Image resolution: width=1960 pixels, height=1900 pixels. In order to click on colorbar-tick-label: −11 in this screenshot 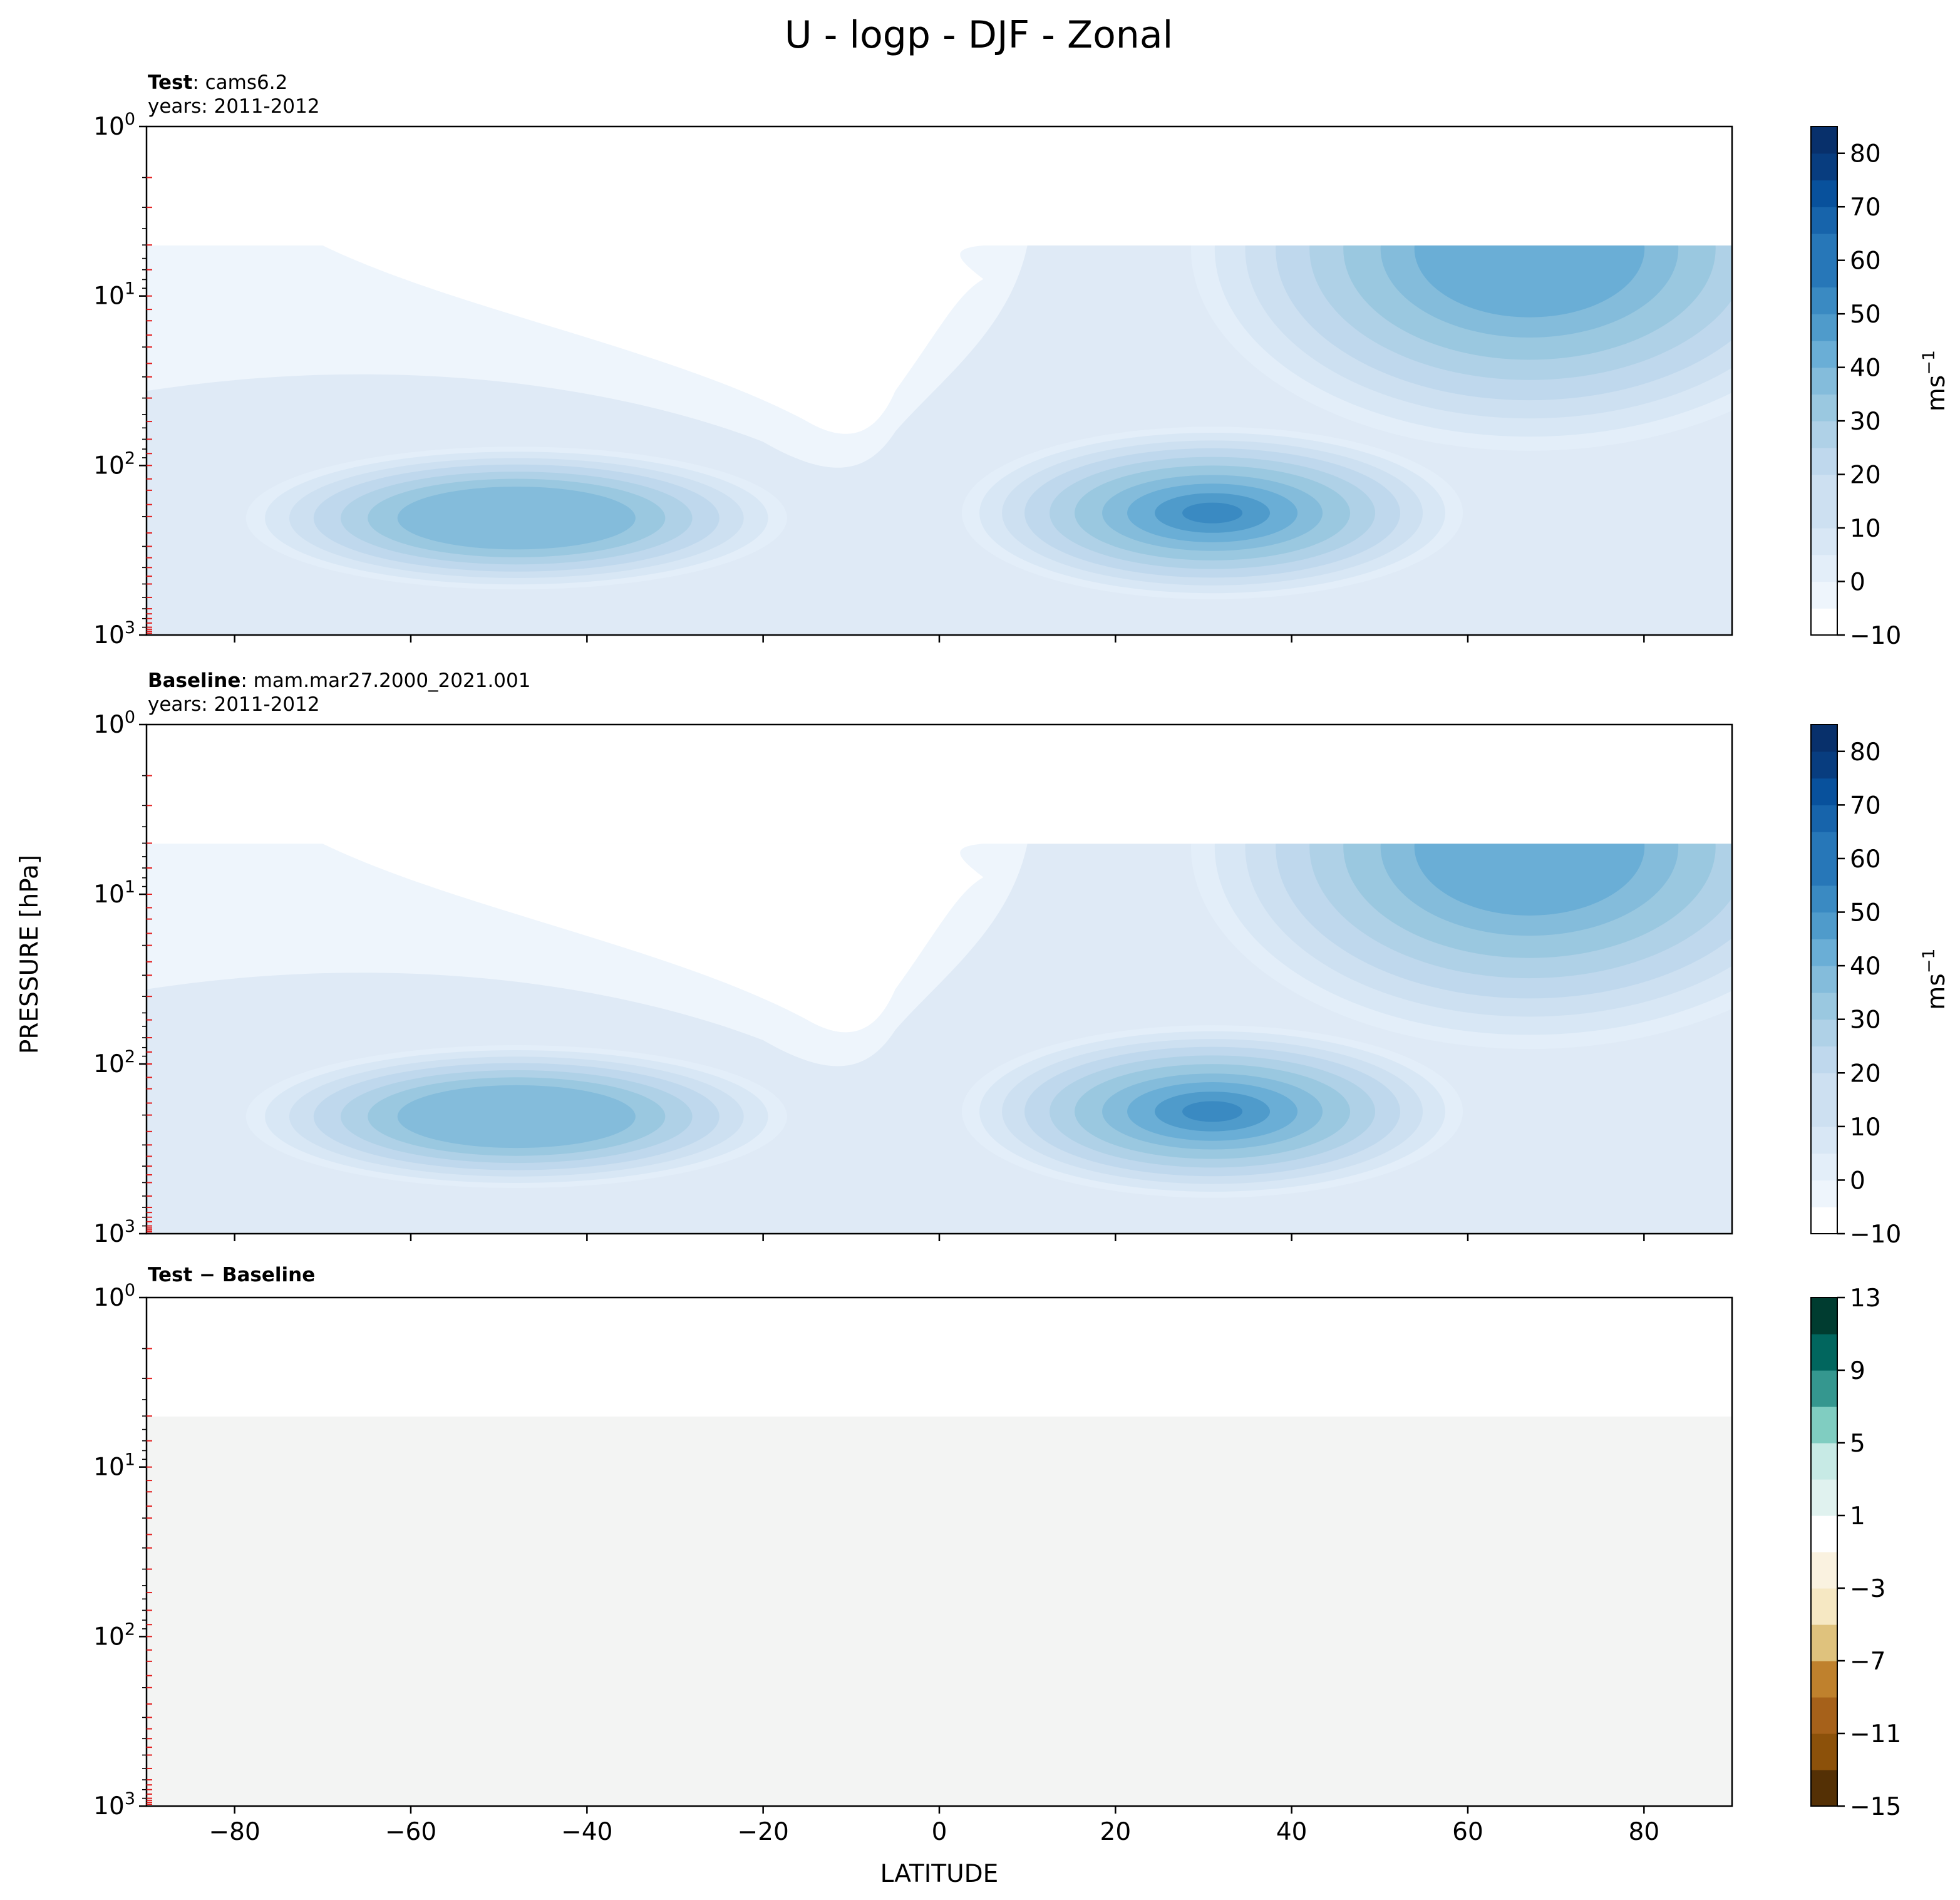, I will do `click(1875, 1734)`.